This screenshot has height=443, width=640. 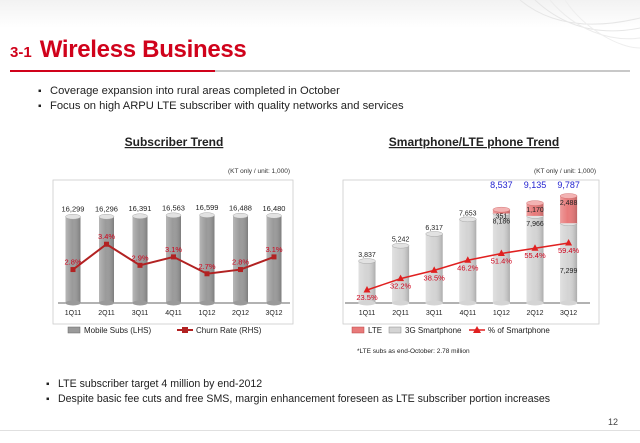 What do you see at coordinates (320, 14) in the screenshot?
I see `top-band` at bounding box center [320, 14].